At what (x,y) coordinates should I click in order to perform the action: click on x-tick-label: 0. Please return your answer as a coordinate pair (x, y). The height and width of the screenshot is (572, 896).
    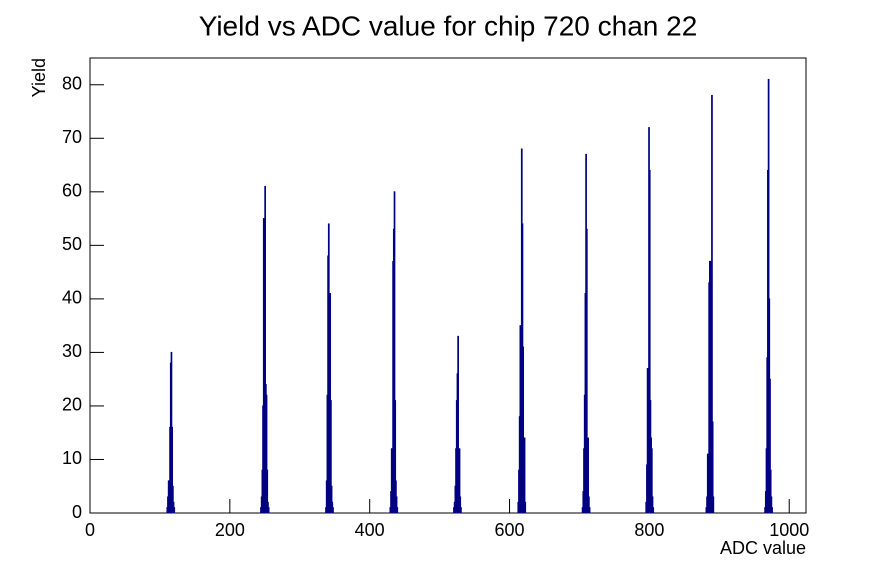
    Looking at the image, I should click on (90, 530).